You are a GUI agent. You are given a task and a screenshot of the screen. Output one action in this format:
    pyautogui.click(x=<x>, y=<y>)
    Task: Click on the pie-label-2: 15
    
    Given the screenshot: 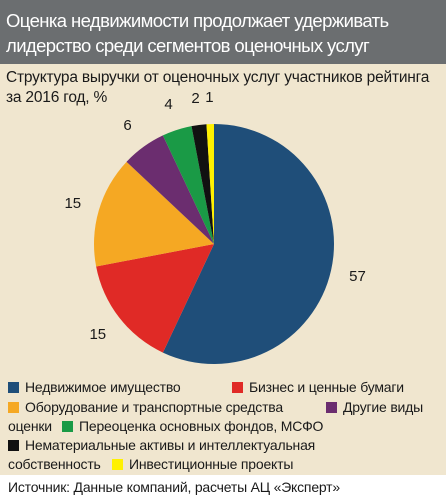 What is the action you would take?
    pyautogui.click(x=72, y=203)
    